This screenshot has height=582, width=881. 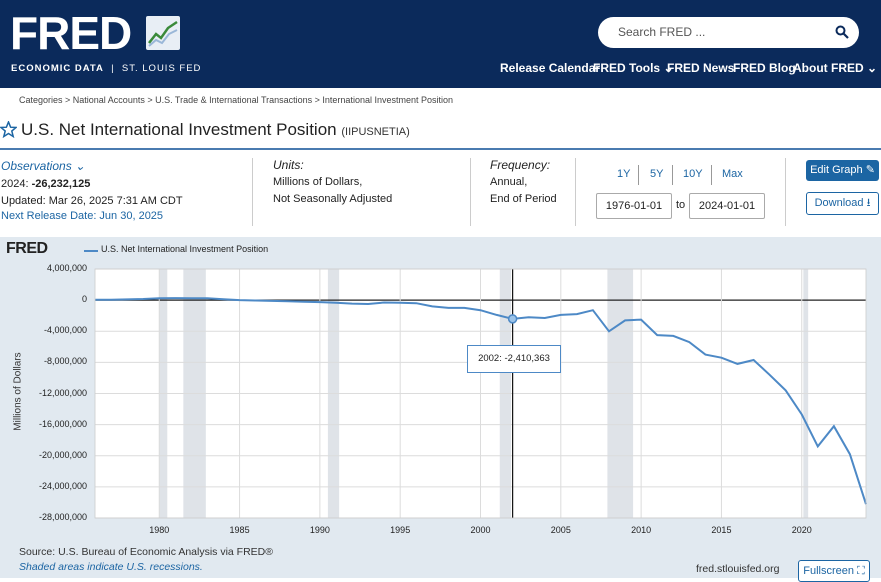 What do you see at coordinates (400, 530) in the screenshot?
I see `x-tick-label: 1995` at bounding box center [400, 530].